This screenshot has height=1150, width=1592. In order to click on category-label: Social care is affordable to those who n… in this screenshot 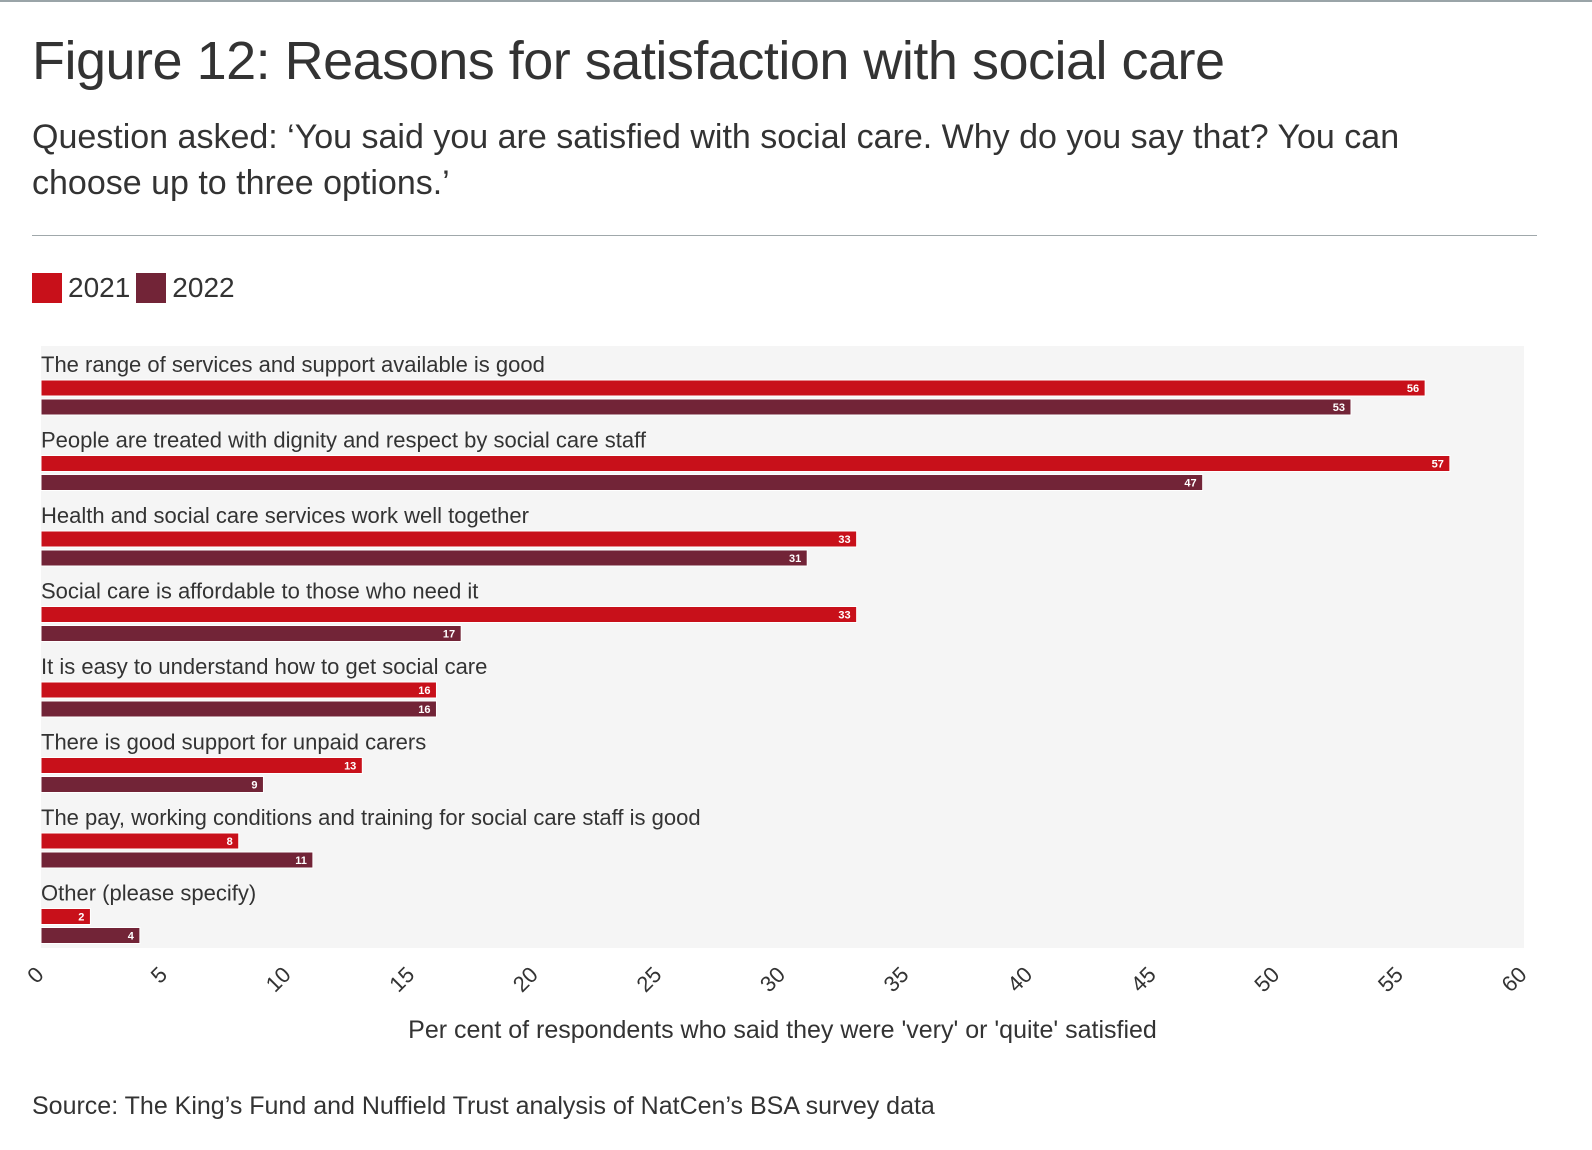, I will do `click(259, 591)`.